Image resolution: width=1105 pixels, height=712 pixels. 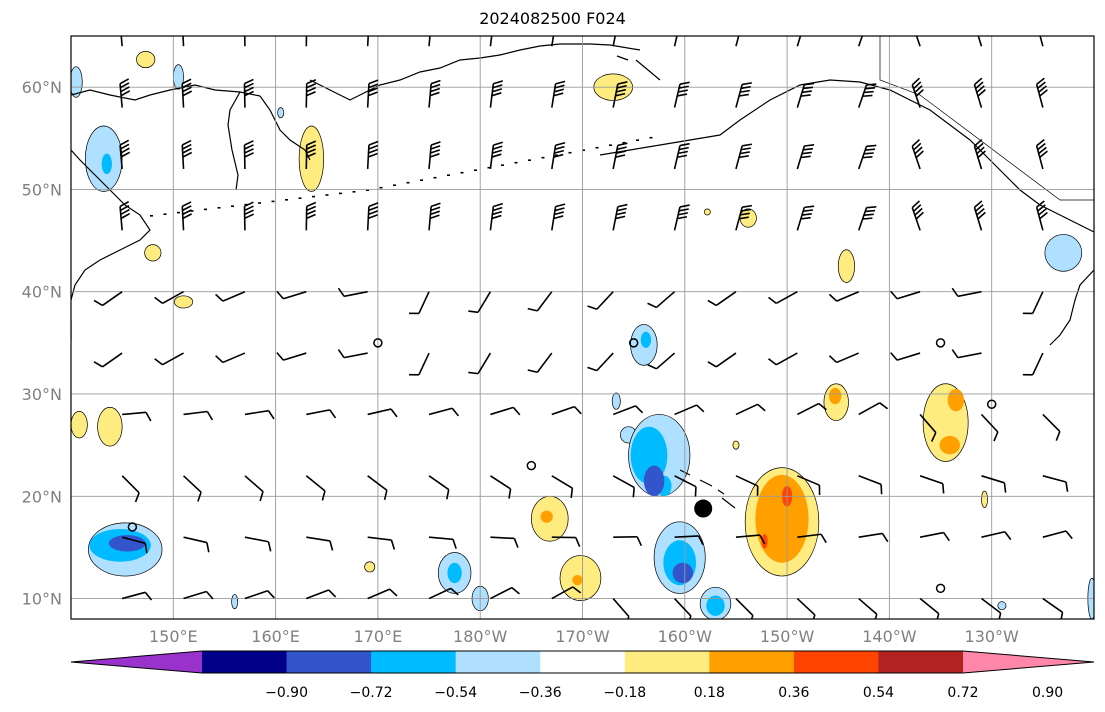 What do you see at coordinates (42, 394) in the screenshot?
I see `latitude-label: 30°N` at bounding box center [42, 394].